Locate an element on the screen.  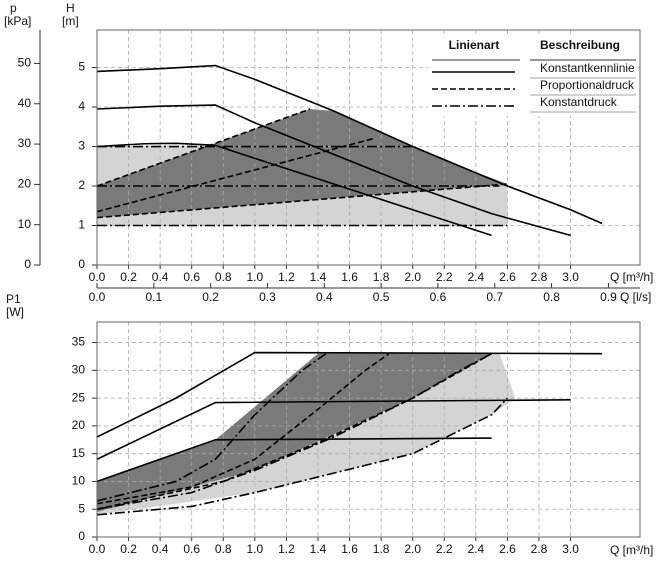
legend-box is located at coordinates (533, 75).